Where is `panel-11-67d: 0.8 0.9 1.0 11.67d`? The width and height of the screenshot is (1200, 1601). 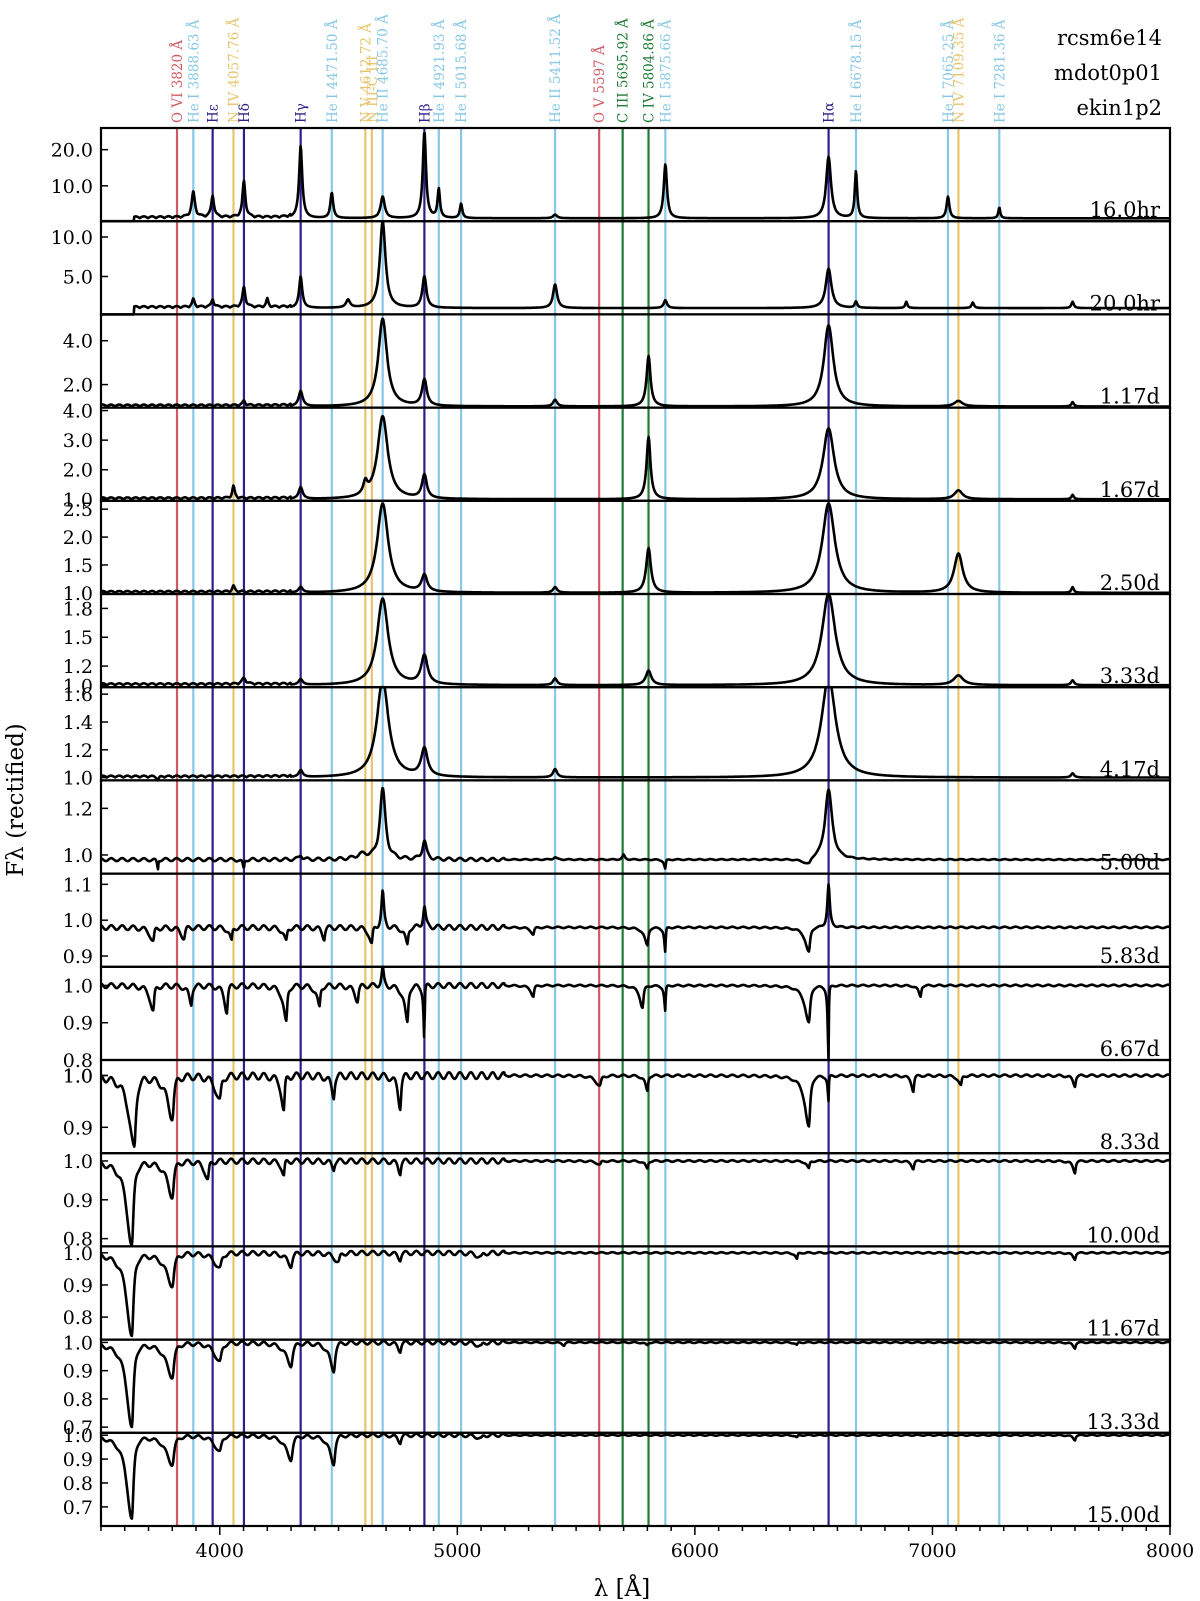 panel-11-67d: 0.8 0.9 1.0 11.67d is located at coordinates (617, 1292).